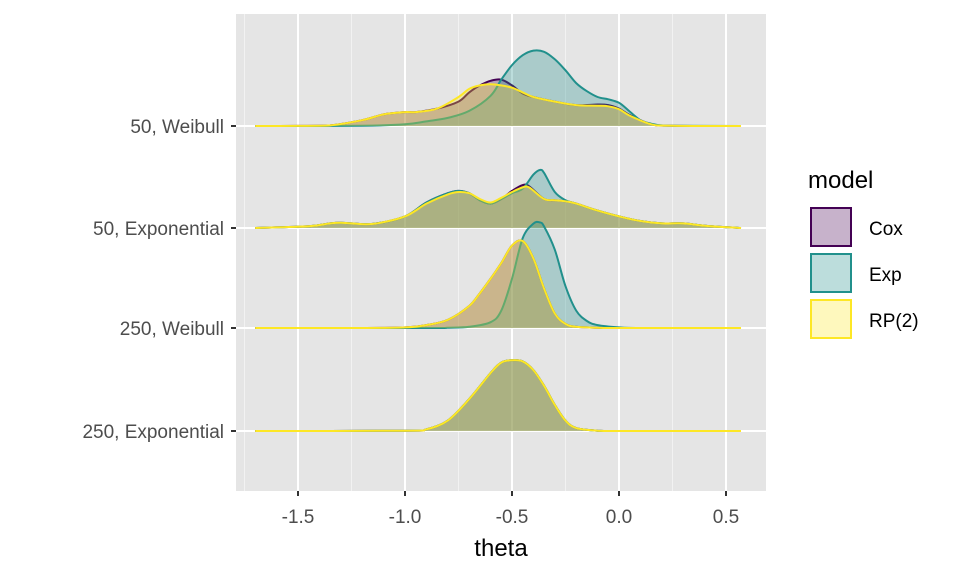 The height and width of the screenshot is (576, 960). Describe the element at coordinates (172, 329) in the screenshot. I see `y-tick-label: 250, Weibull` at that location.